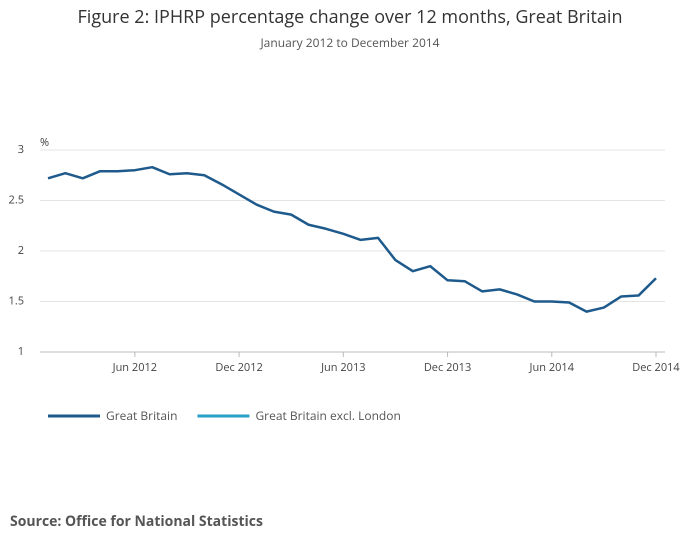 The image size is (700, 554). What do you see at coordinates (656, 367) in the screenshot?
I see `x-tick-label: Dec 2014` at bounding box center [656, 367].